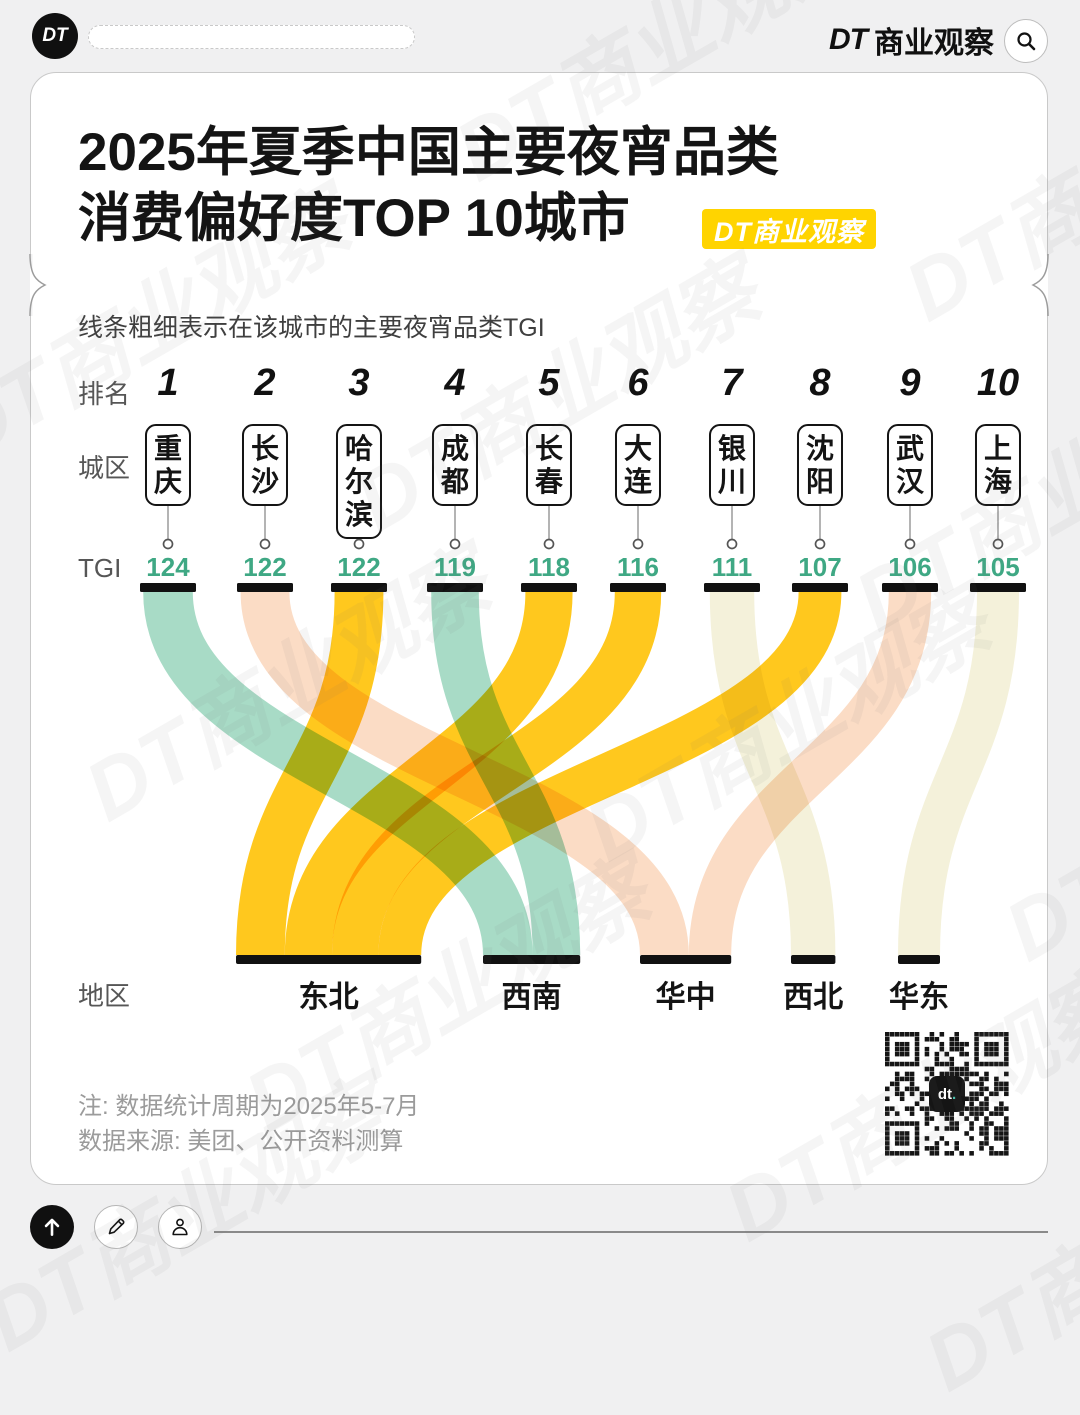 This screenshot has height=1415, width=1080. I want to click on brand-logo: DT 商业观察, so click(911, 41).